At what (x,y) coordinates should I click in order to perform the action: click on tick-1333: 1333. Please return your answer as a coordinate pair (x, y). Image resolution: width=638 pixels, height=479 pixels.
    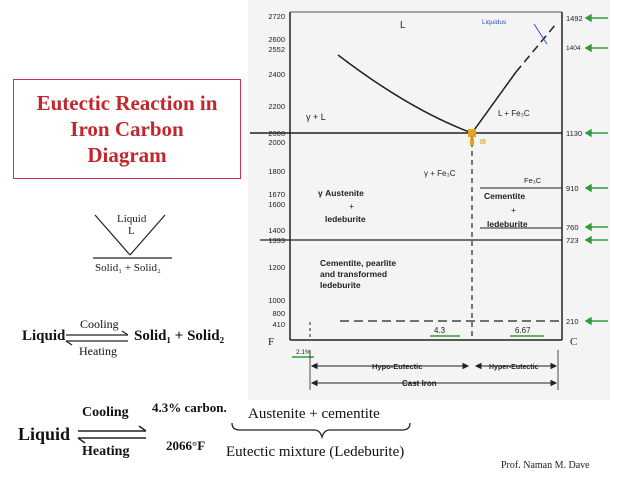
    Looking at the image, I should click on (276, 240).